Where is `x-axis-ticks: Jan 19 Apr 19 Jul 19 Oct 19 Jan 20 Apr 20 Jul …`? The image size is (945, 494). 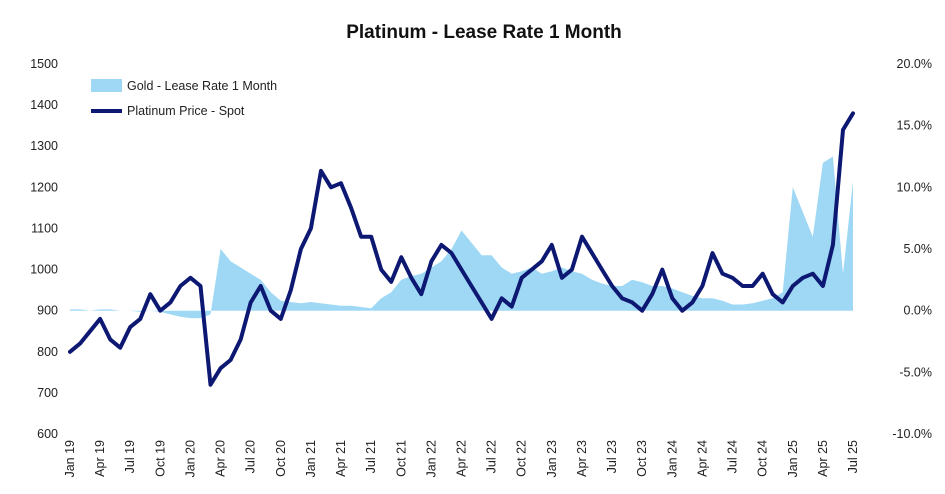 x-axis-ticks: Jan 19 Apr 19 Jul 19 Oct 19 Jan 20 Apr 20 Jul … is located at coordinates (461, 459).